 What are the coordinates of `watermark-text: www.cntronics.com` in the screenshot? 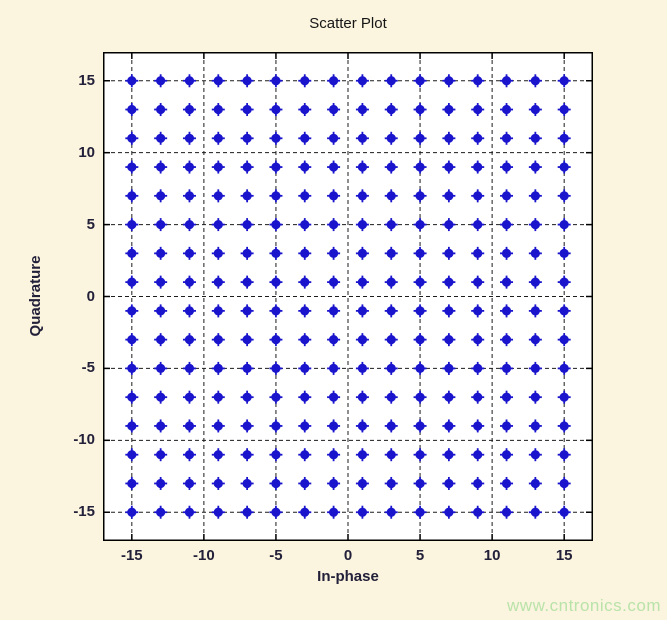 It's located at (584, 605).